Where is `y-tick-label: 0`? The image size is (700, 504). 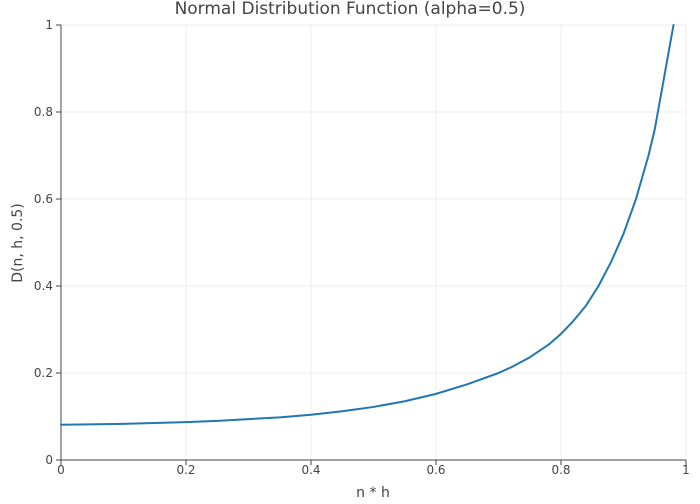
y-tick-label: 0 is located at coordinates (49, 460).